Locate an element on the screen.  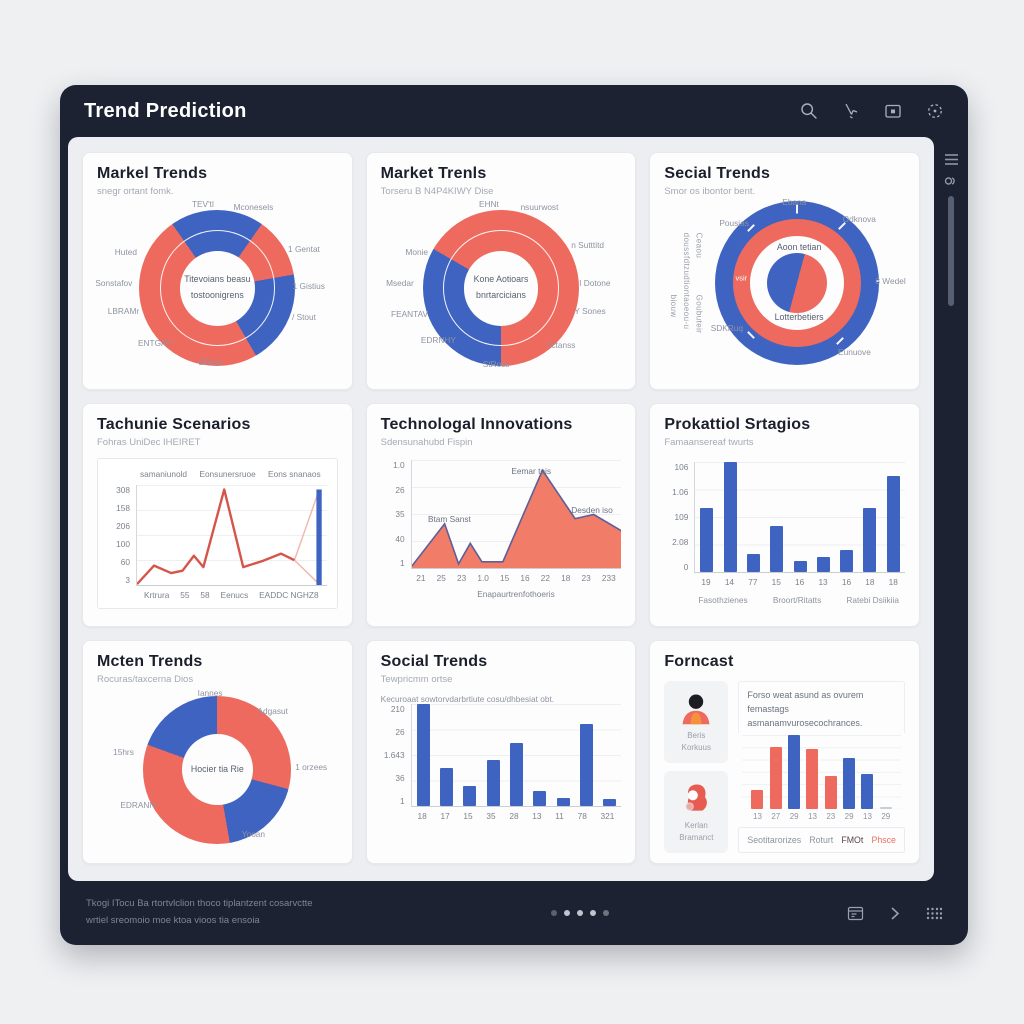
footer-actions is located at coordinates (894, 913).